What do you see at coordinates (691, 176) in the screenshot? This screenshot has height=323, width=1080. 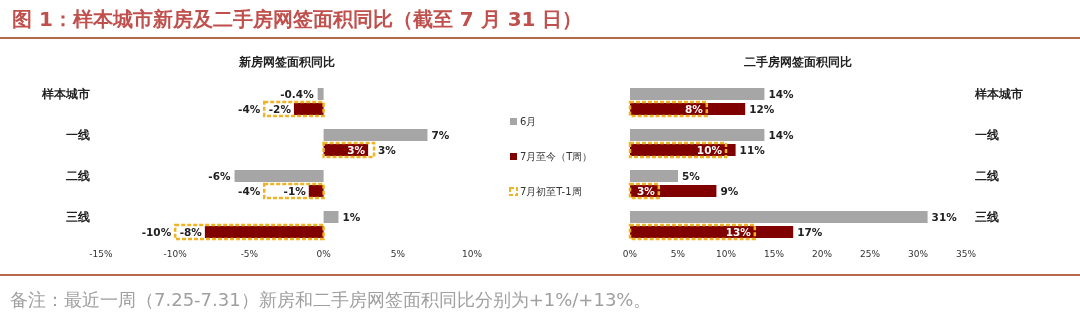 I see `data-label: 5%` at bounding box center [691, 176].